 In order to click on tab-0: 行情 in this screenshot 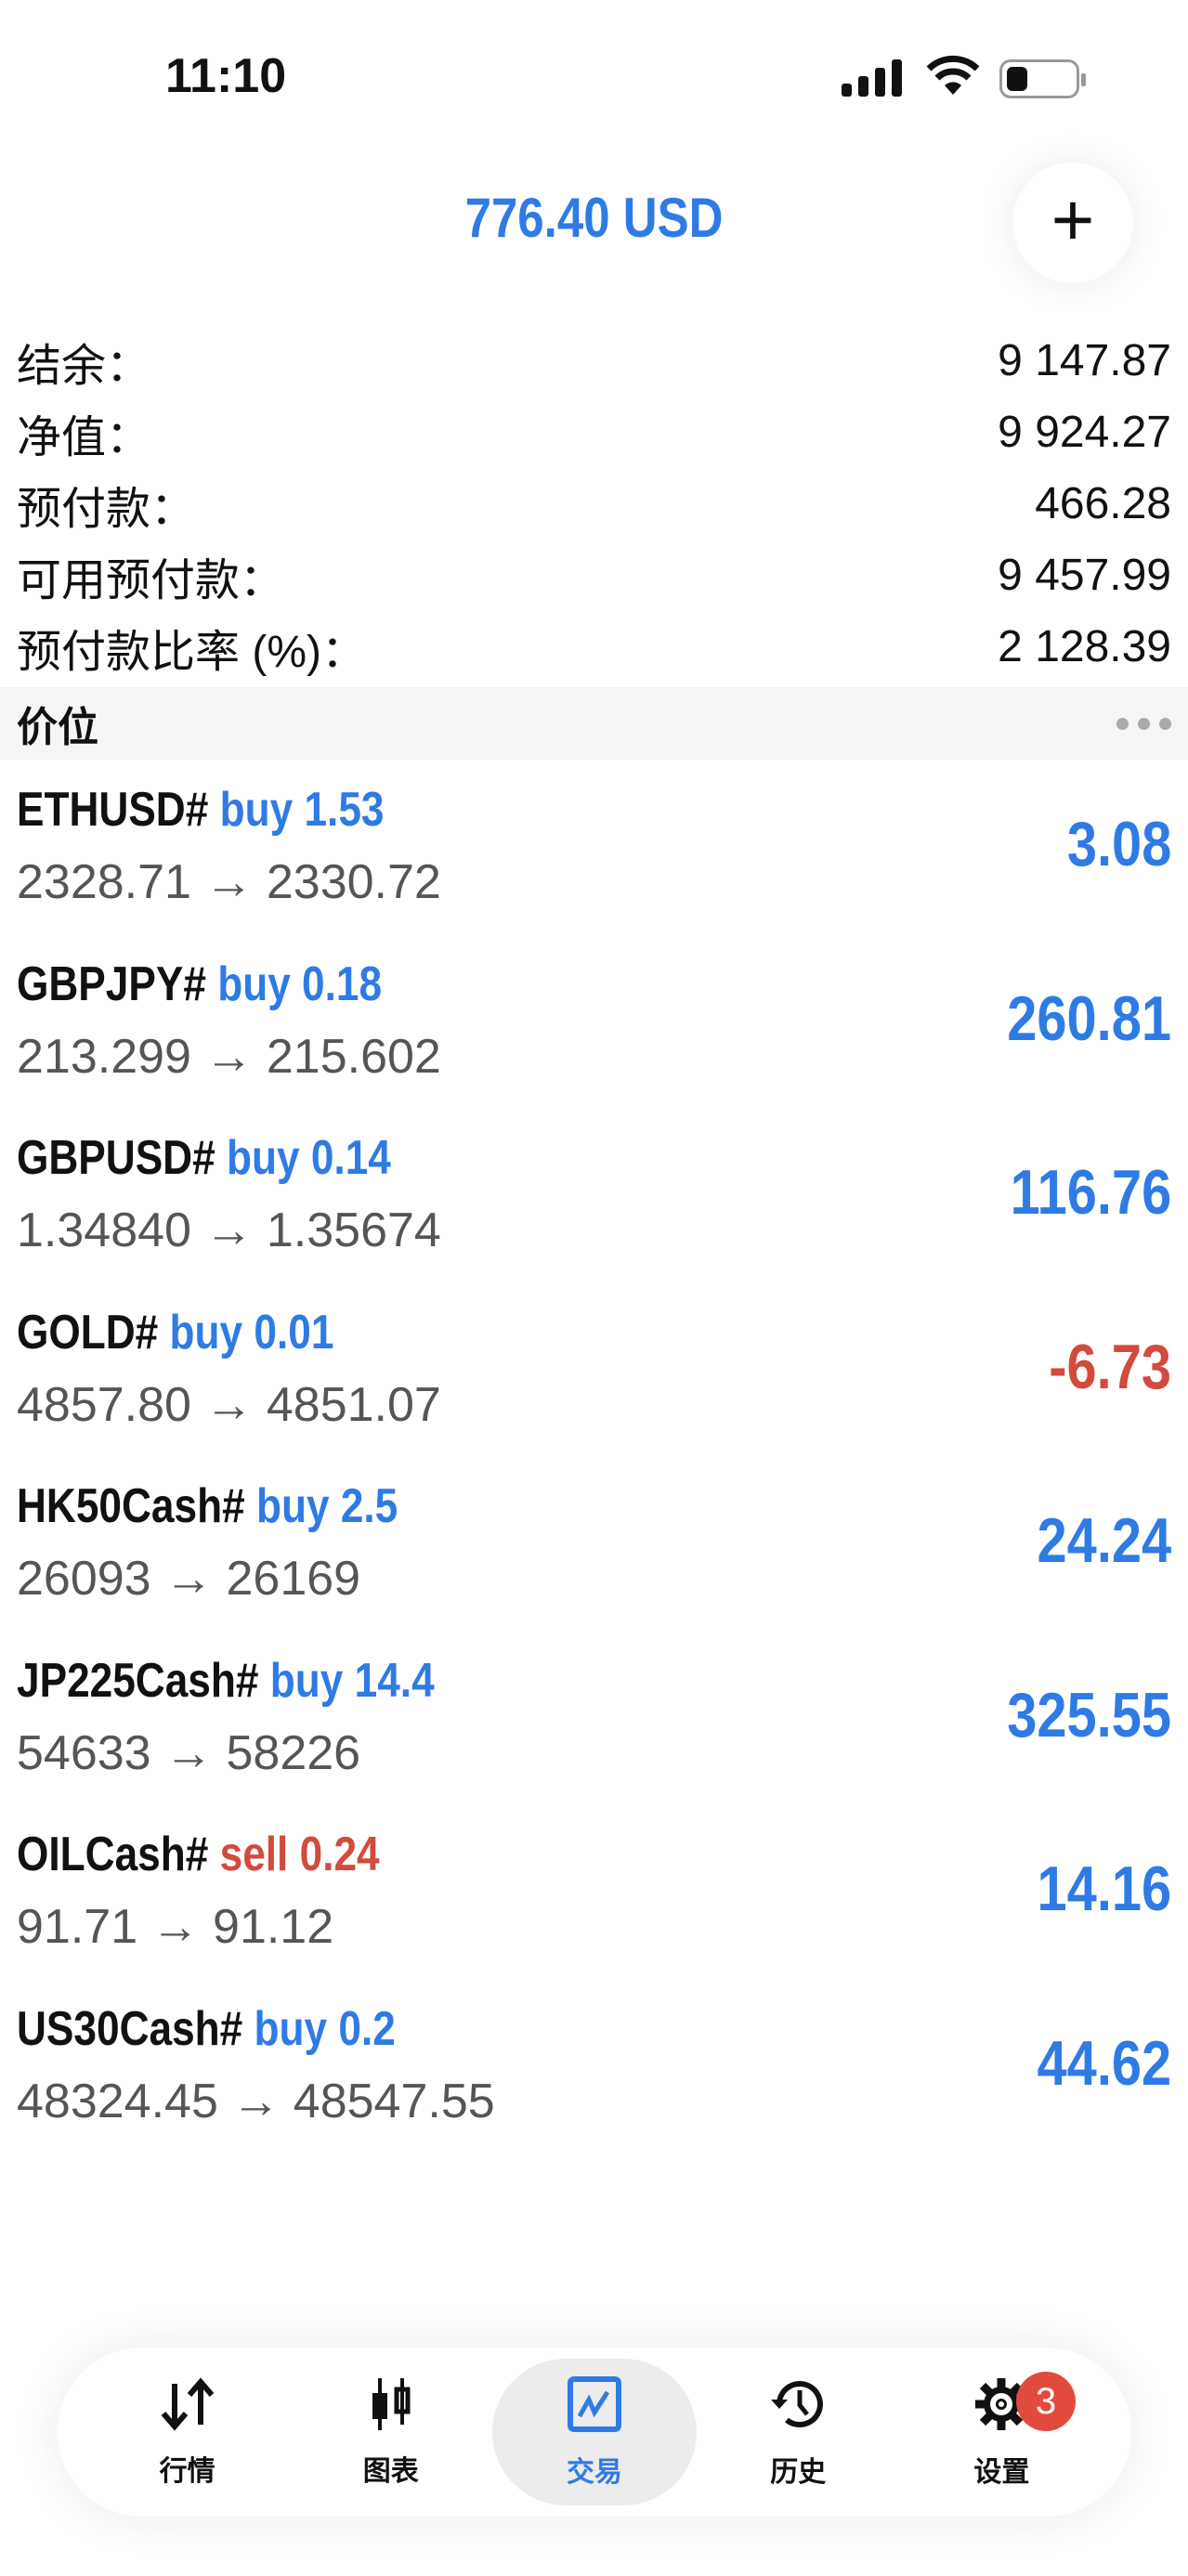, I will do `click(187, 2432)`.